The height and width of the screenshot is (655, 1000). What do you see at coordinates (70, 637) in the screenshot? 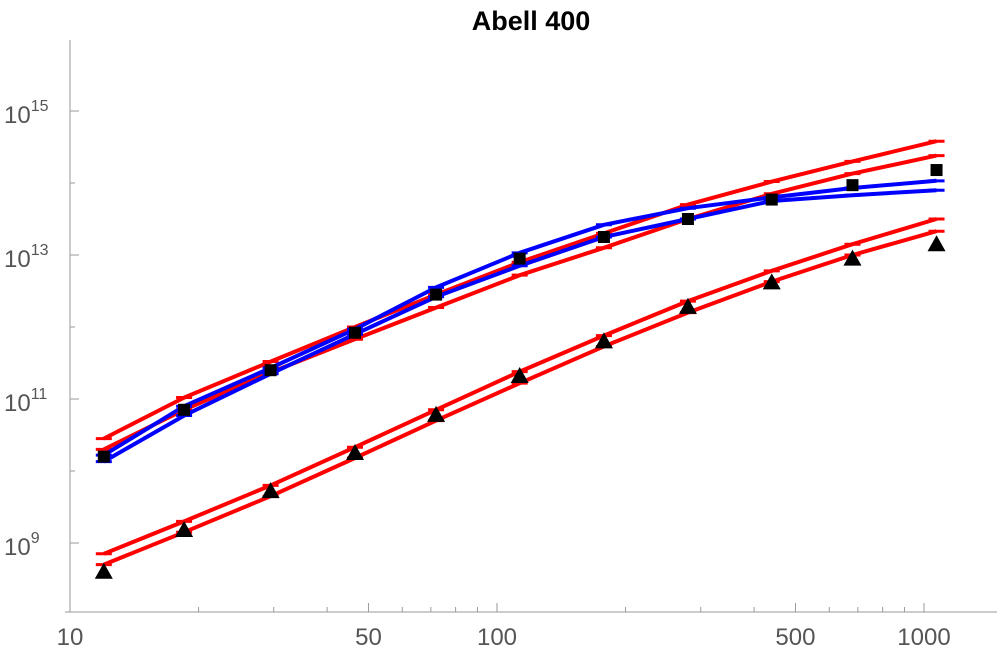
I see `x-tick-label: 10` at bounding box center [70, 637].